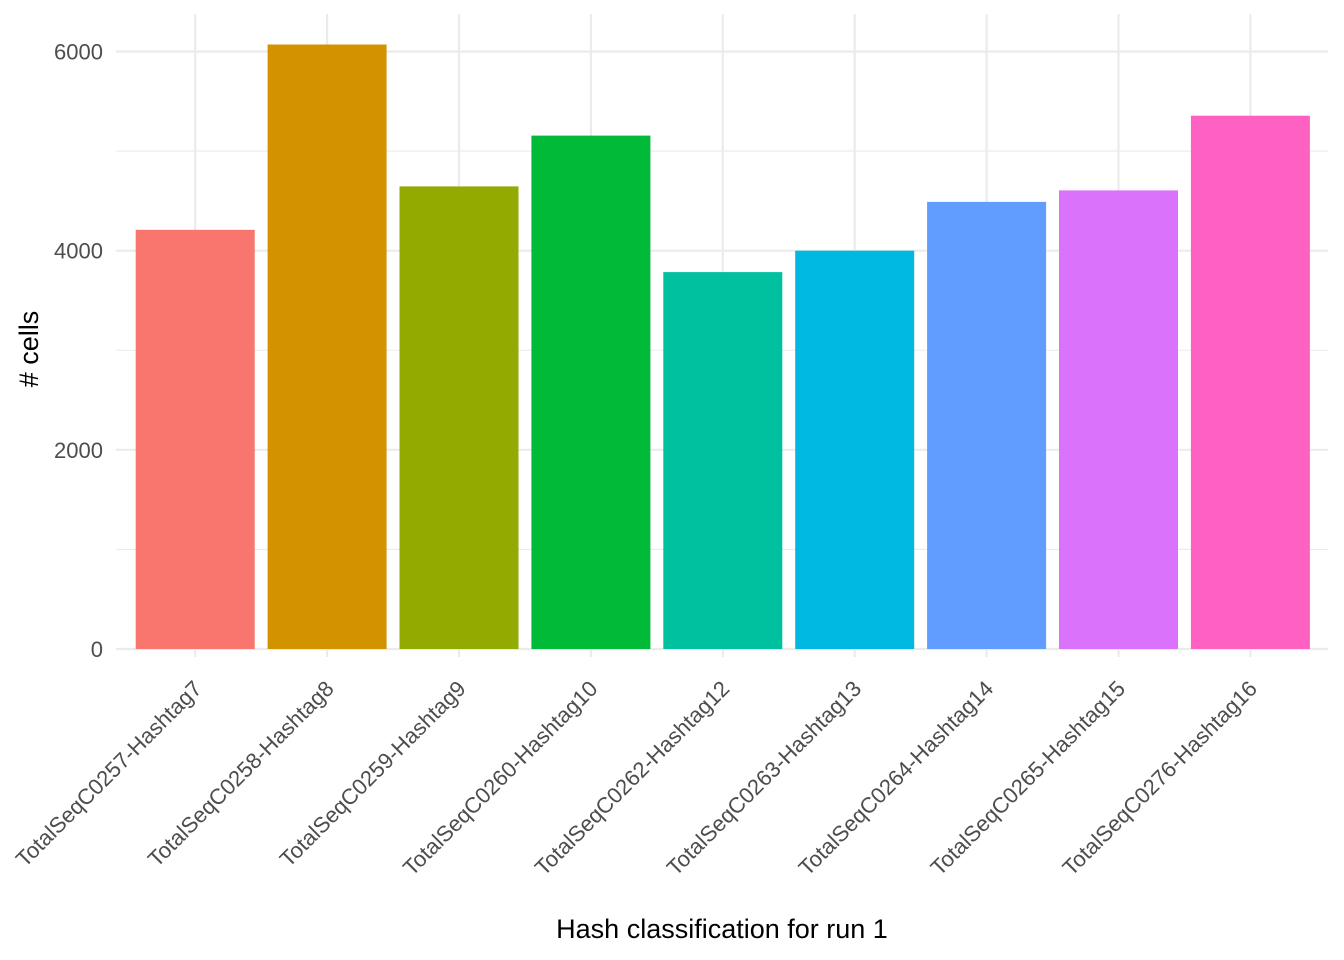  What do you see at coordinates (97, 649) in the screenshot?
I see `y-tick-label: 0` at bounding box center [97, 649].